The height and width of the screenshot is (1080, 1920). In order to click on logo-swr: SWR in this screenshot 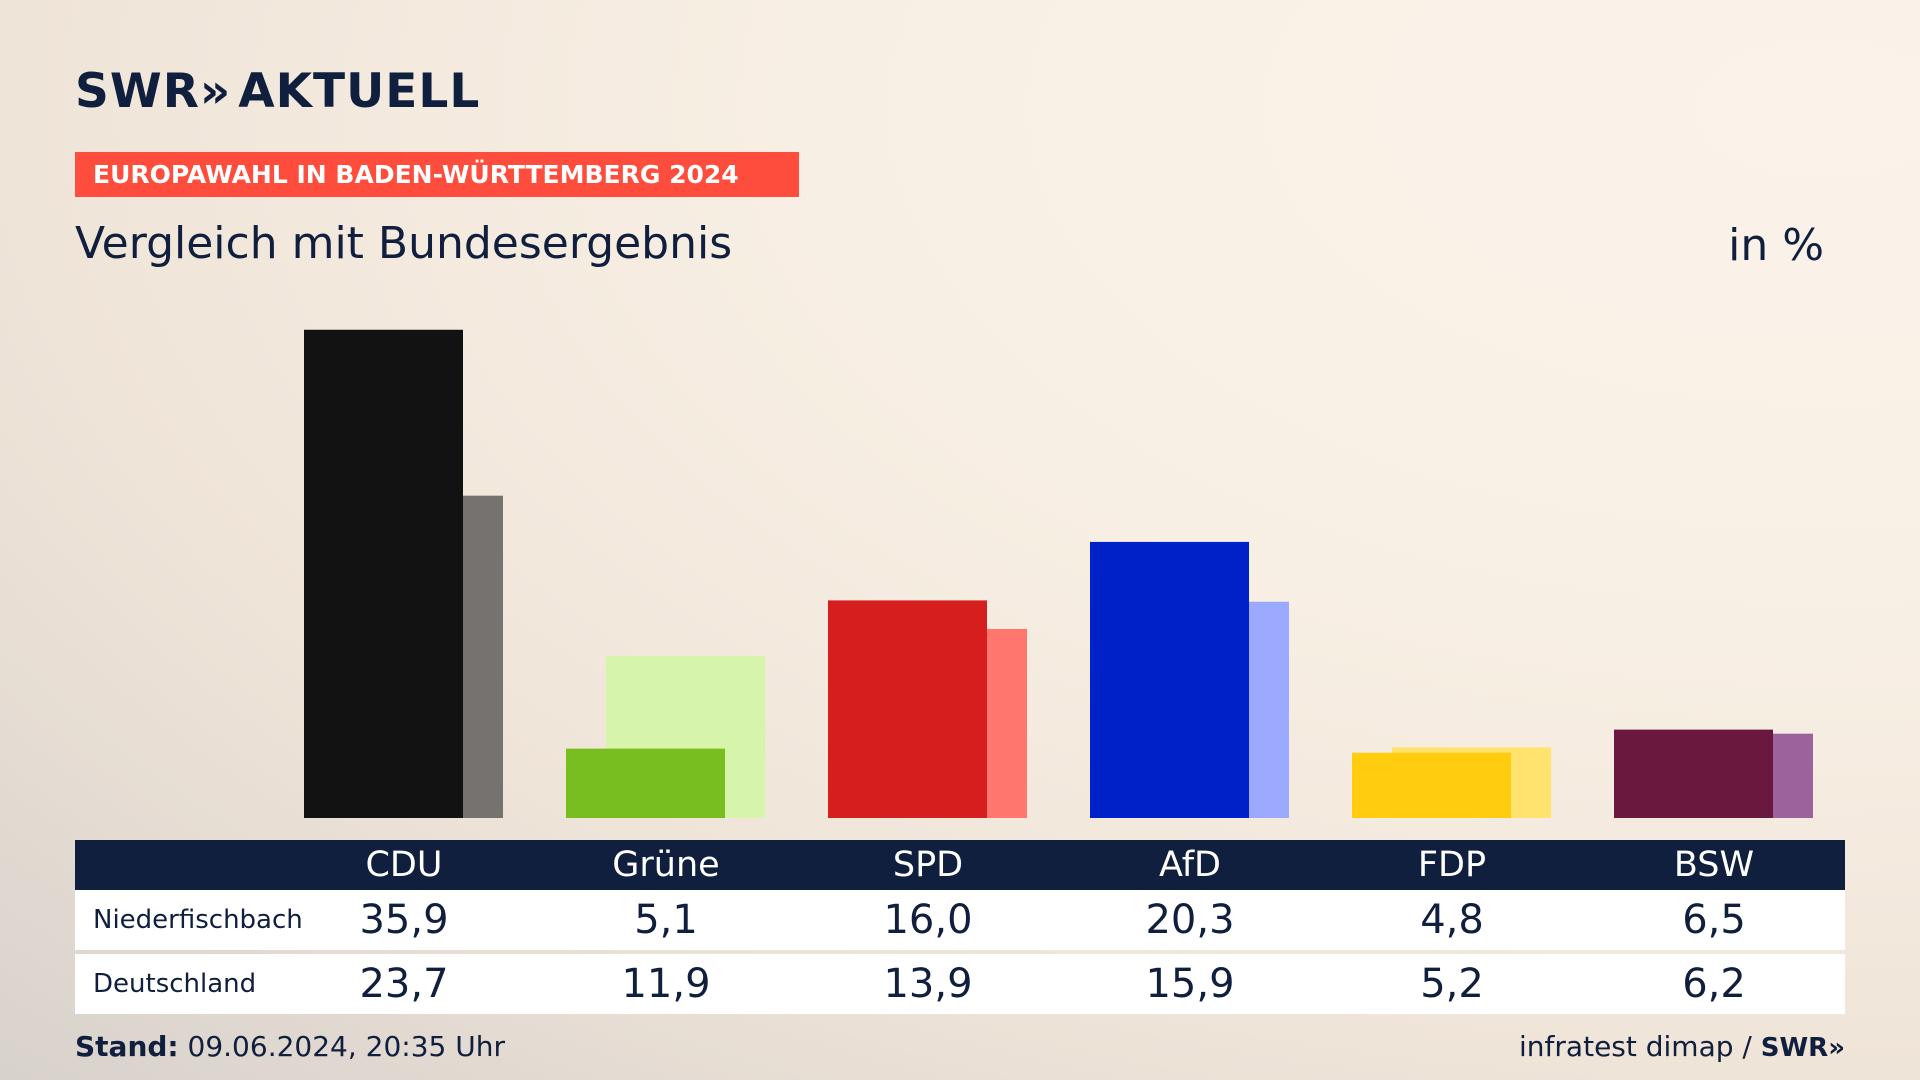, I will do `click(137, 91)`.